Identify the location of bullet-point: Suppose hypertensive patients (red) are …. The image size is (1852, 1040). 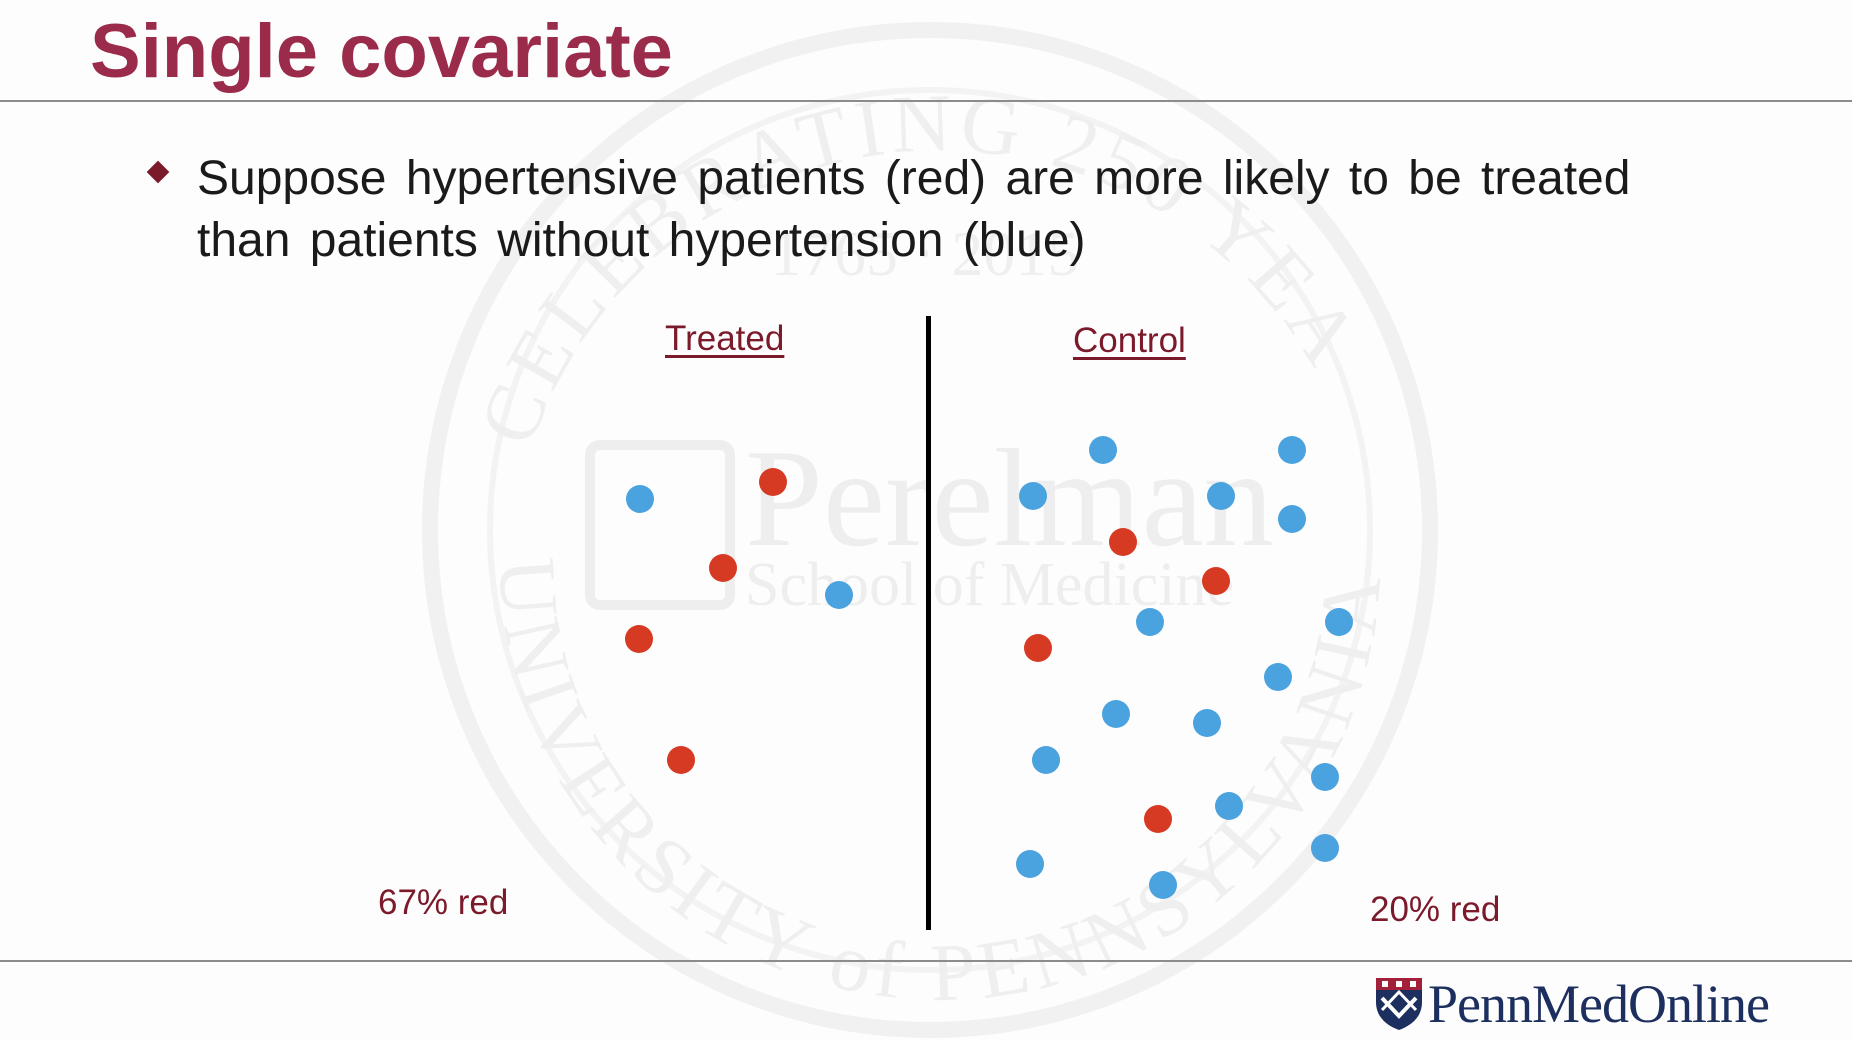
(928, 210).